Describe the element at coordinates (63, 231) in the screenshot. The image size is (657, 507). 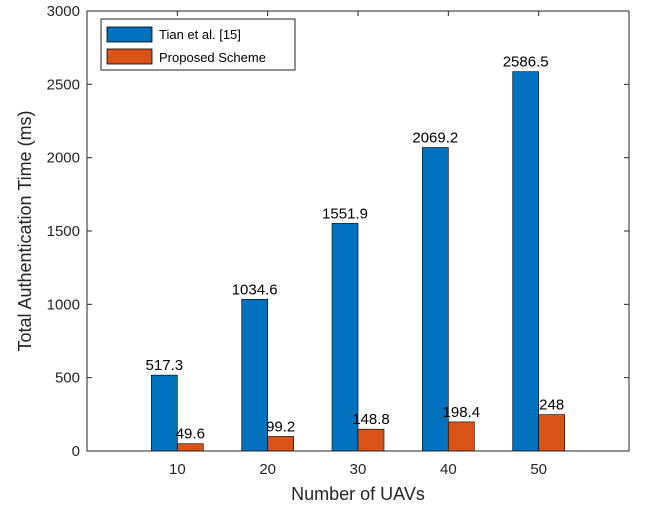
I see `y-tick-label-1500: 1500` at that location.